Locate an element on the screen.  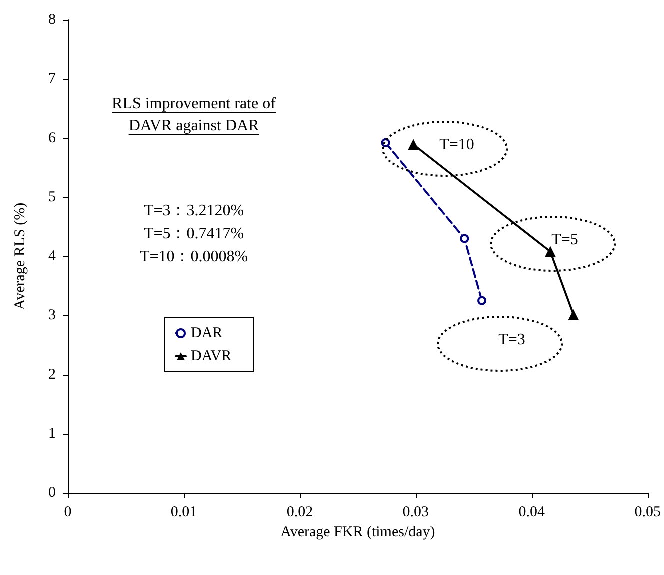
y-tick-label: 0 is located at coordinates (52, 493).